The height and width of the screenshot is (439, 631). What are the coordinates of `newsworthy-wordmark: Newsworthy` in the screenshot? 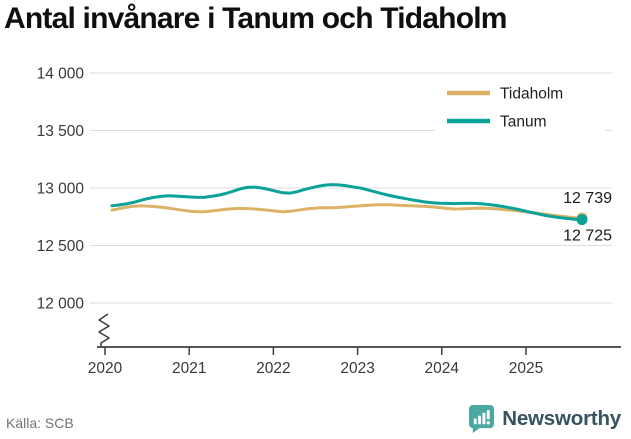 It's located at (561, 418).